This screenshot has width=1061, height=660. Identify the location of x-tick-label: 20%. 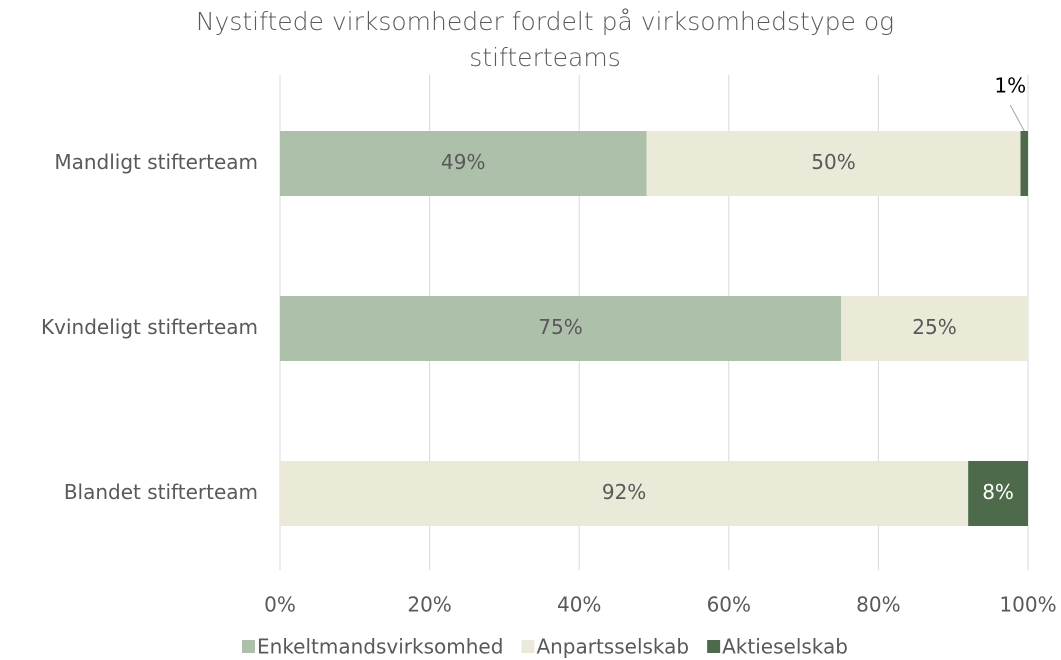
(429, 605).